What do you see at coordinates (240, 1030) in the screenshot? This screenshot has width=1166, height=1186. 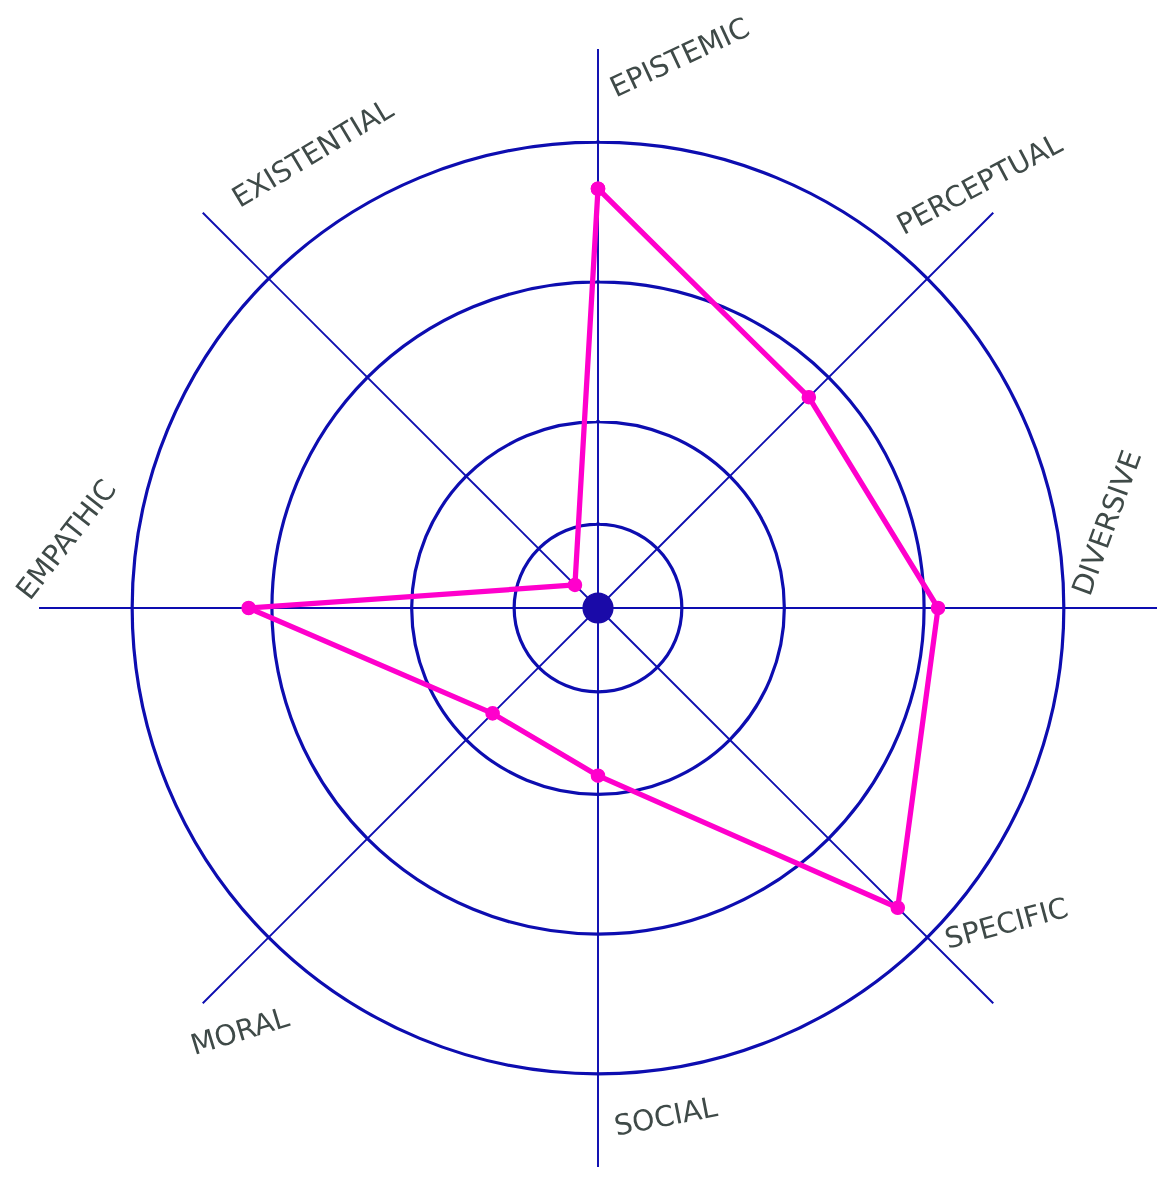 I see `spoke-label: MORAL` at bounding box center [240, 1030].